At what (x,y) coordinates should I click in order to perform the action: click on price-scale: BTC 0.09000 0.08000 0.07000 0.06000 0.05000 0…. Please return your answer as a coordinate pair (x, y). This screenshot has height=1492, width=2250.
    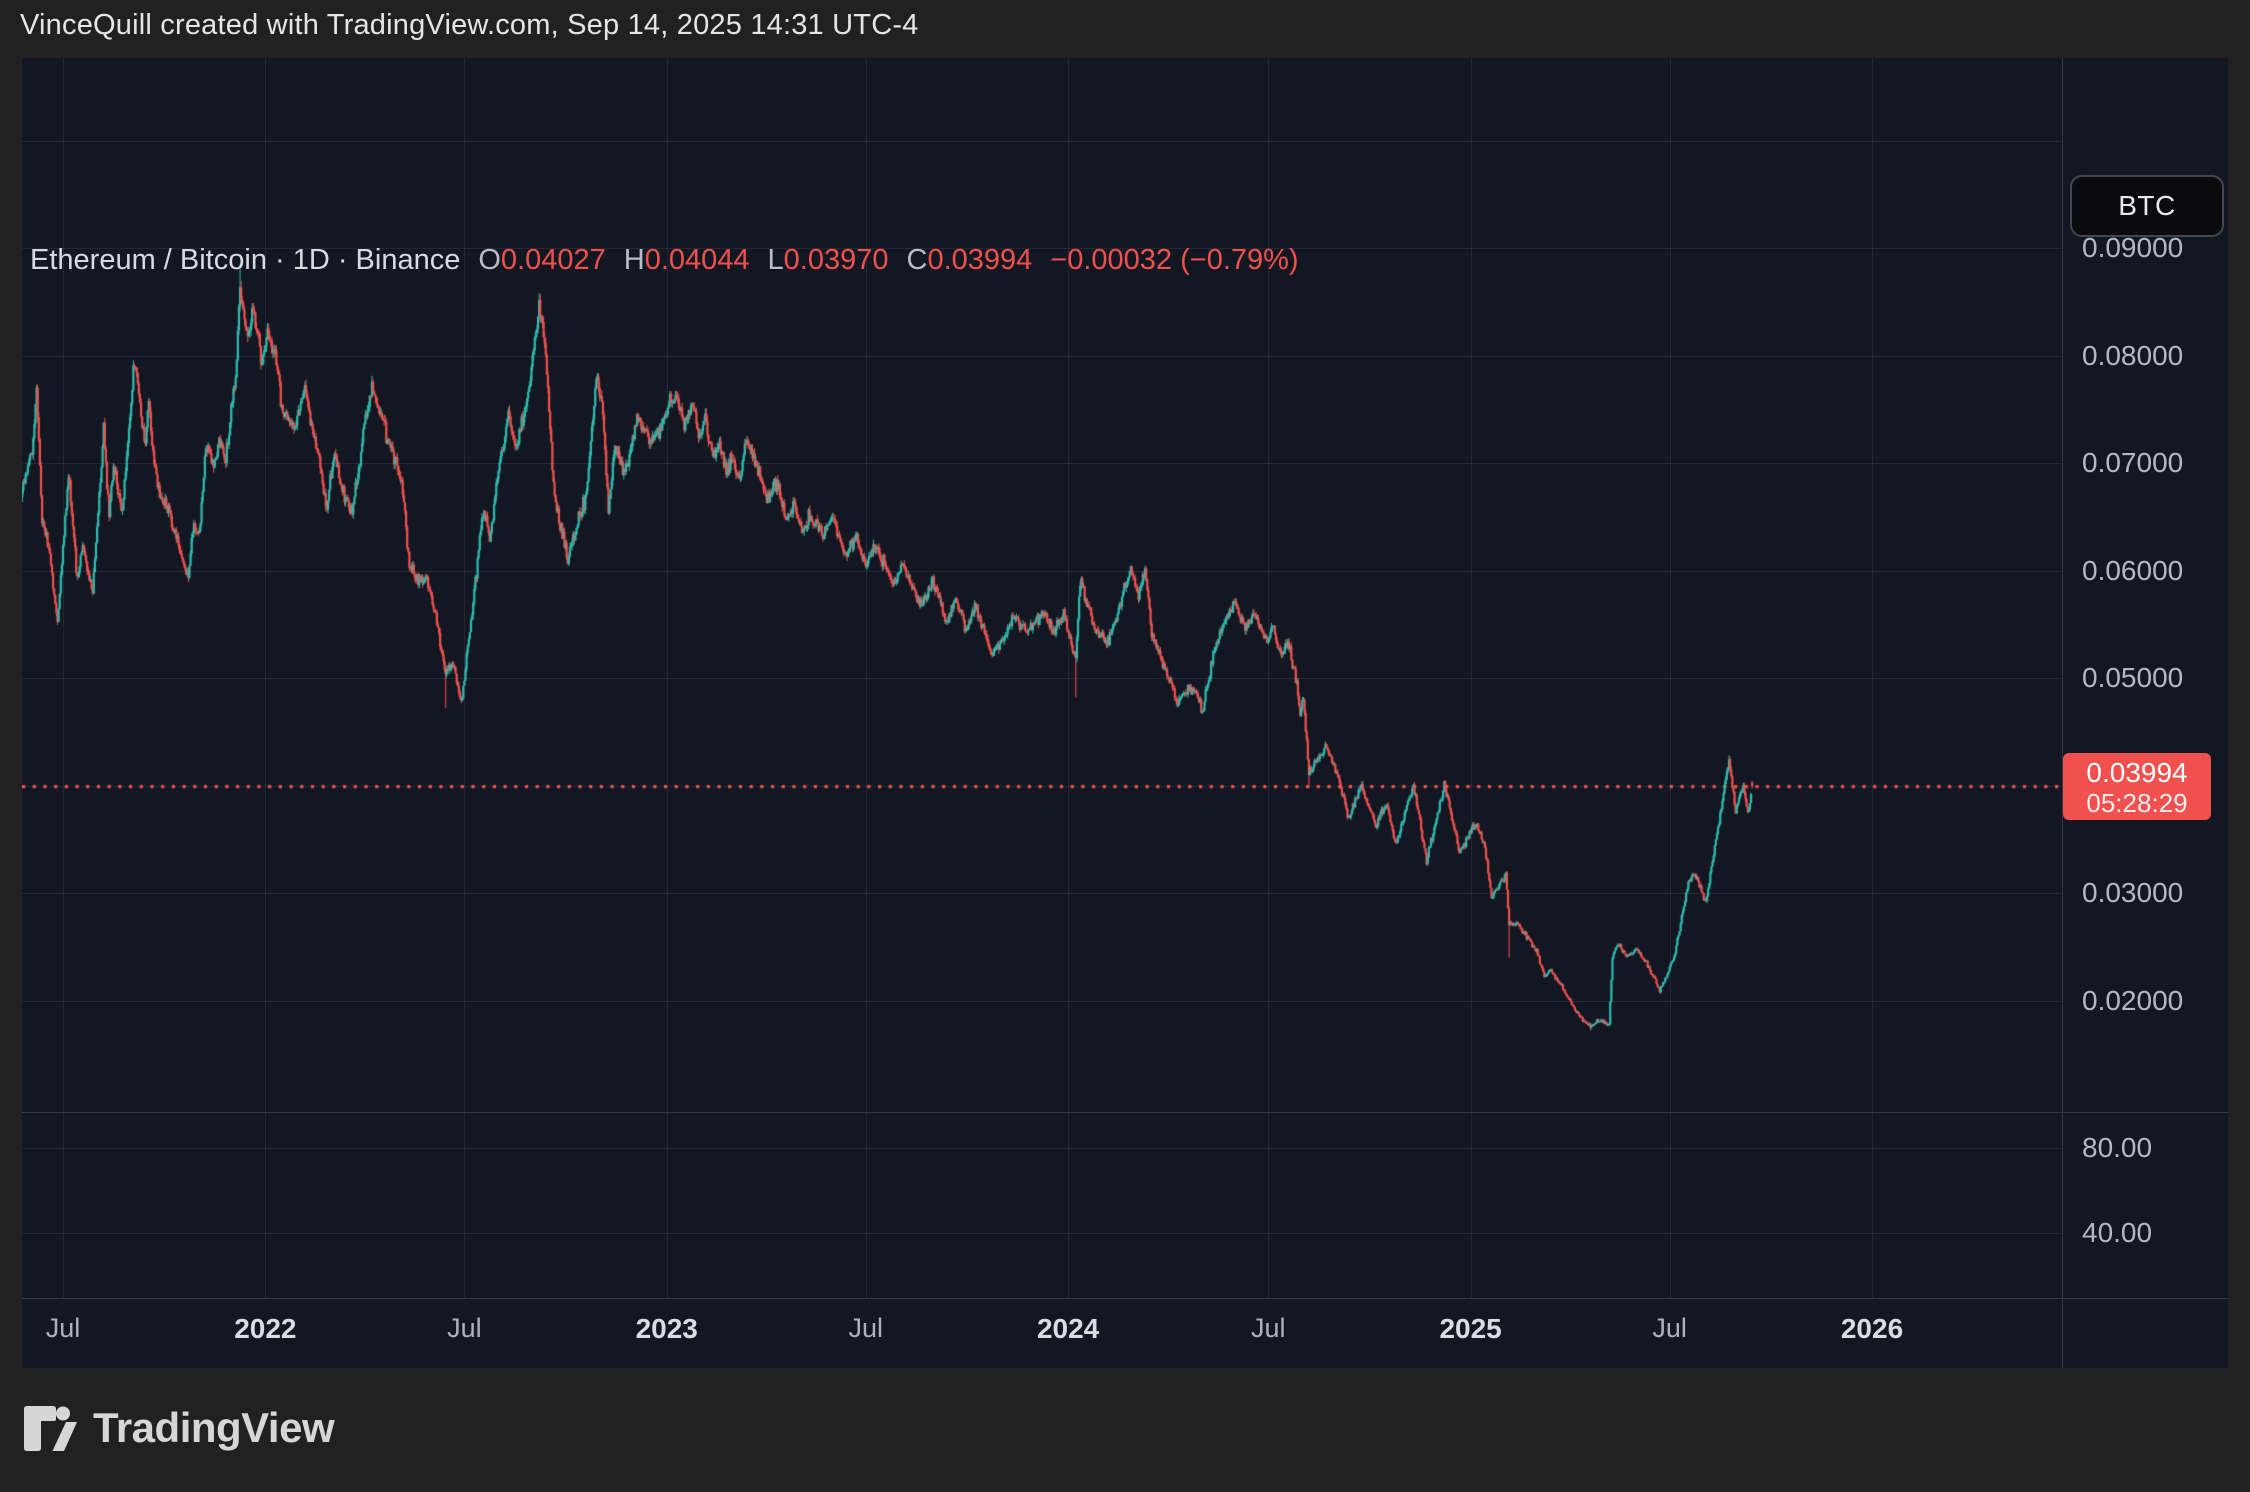
    Looking at the image, I should click on (2145, 713).